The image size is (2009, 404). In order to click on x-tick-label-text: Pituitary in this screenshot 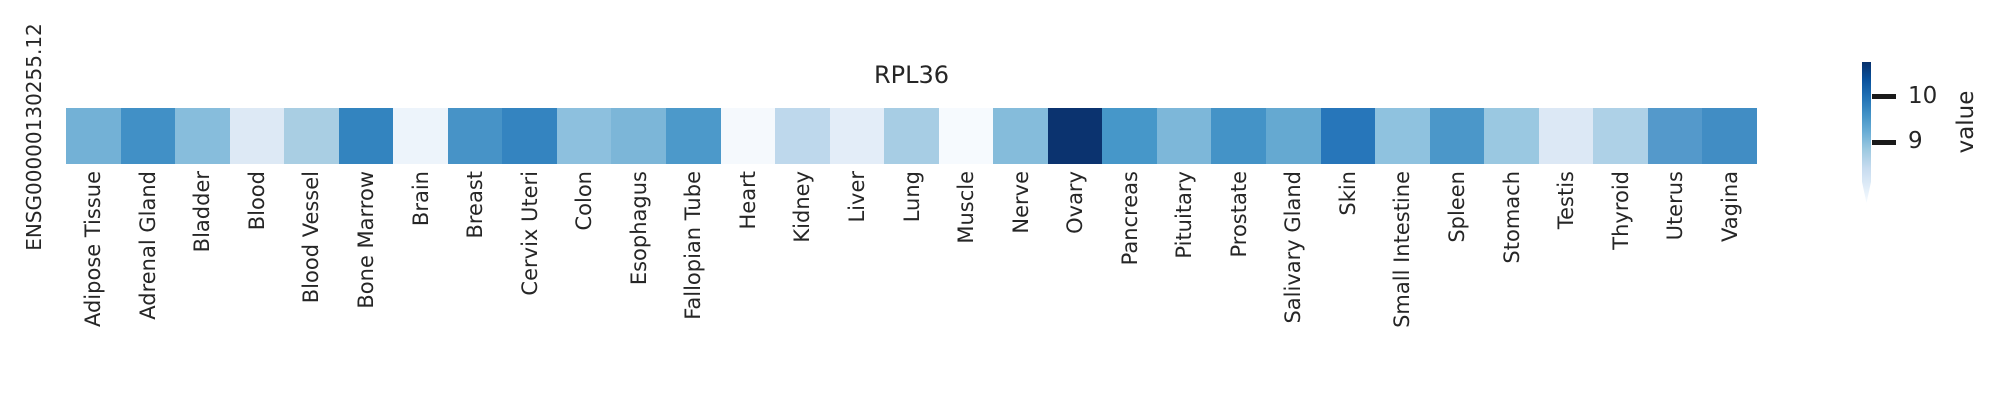, I will do `click(1184, 215)`.